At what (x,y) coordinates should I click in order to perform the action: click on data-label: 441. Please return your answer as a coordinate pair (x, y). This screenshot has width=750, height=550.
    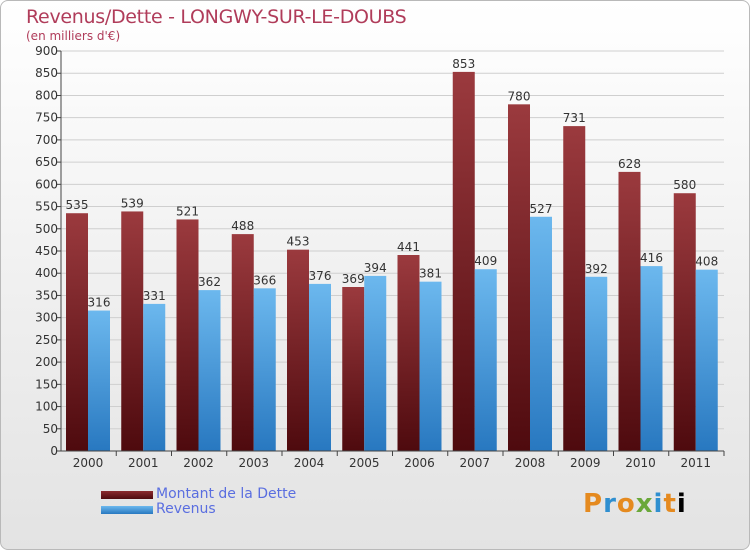
    Looking at the image, I should click on (408, 247).